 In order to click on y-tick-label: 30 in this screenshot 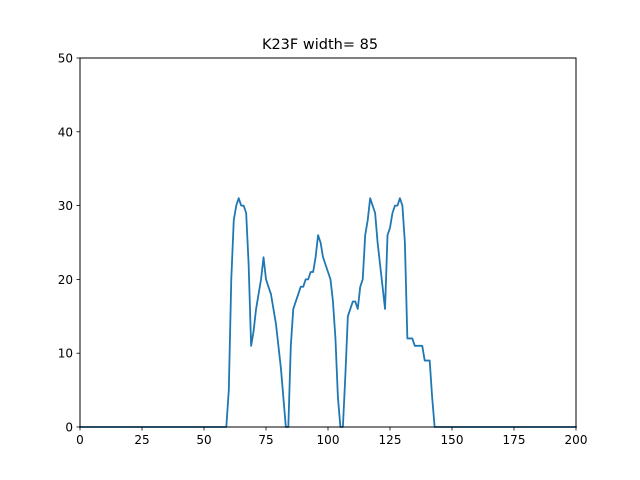, I will do `click(65, 206)`.